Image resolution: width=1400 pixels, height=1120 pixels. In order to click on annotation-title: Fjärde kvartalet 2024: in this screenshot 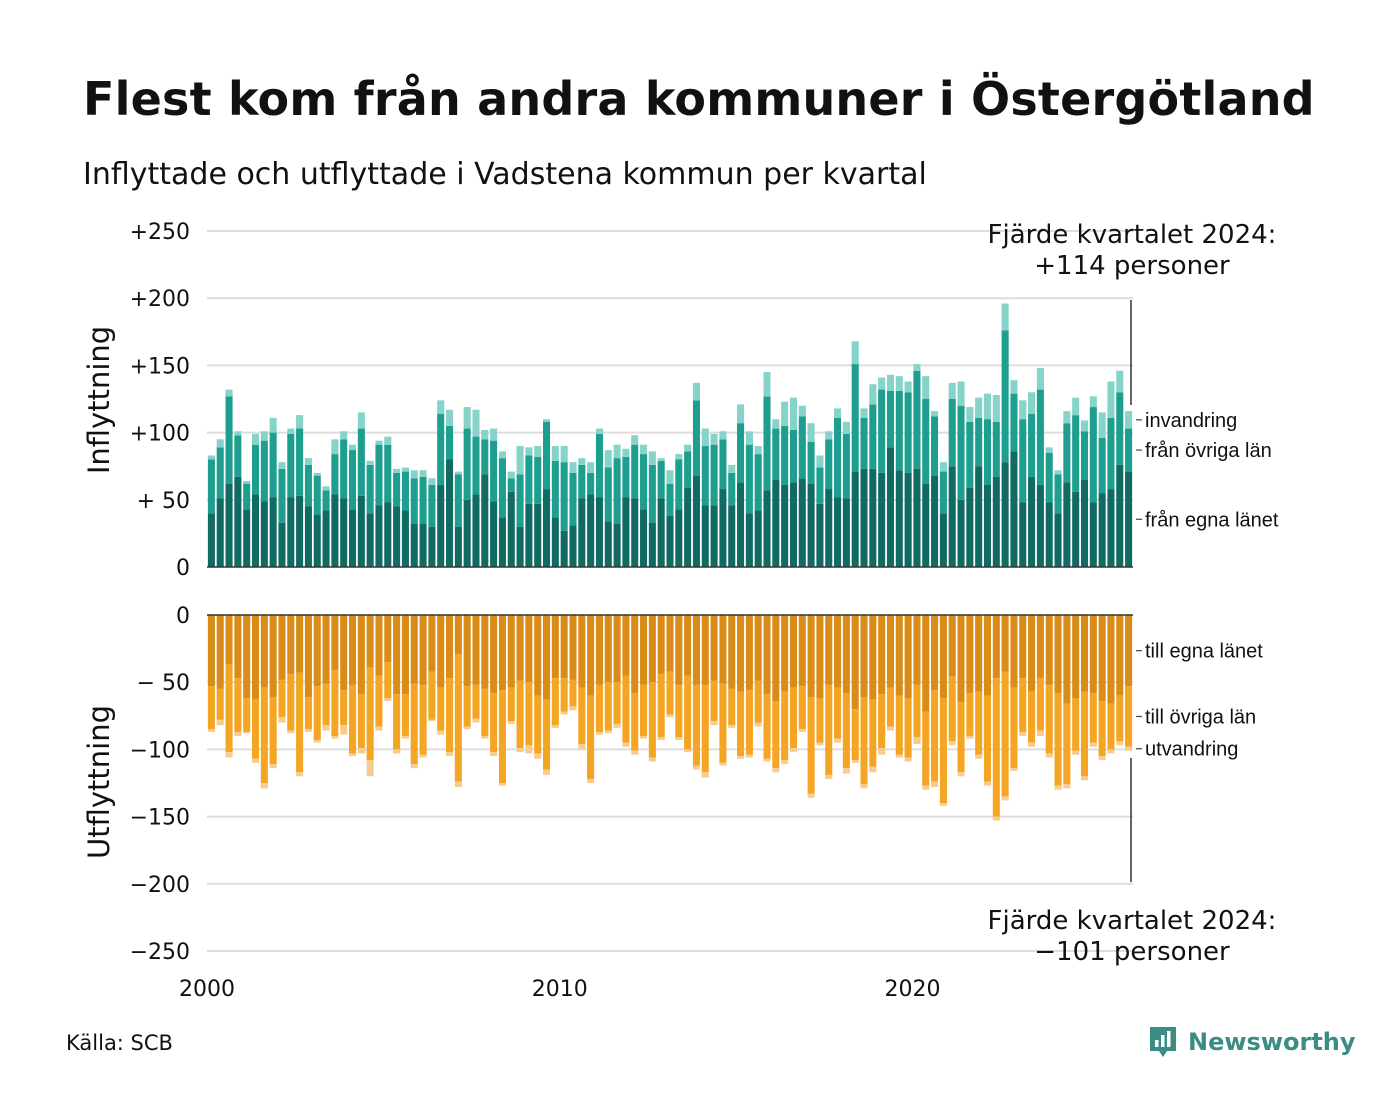, I will do `click(1132, 921)`.